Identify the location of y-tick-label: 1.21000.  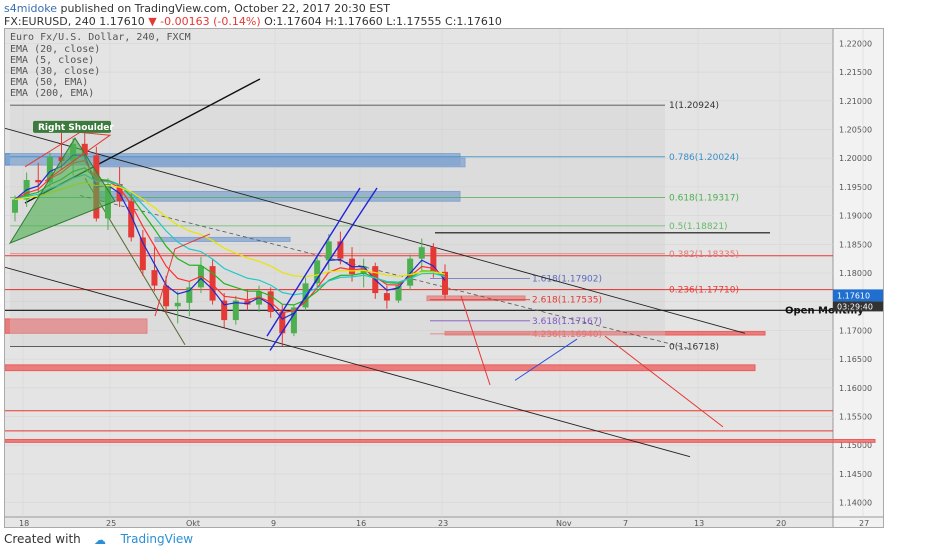
(855, 101).